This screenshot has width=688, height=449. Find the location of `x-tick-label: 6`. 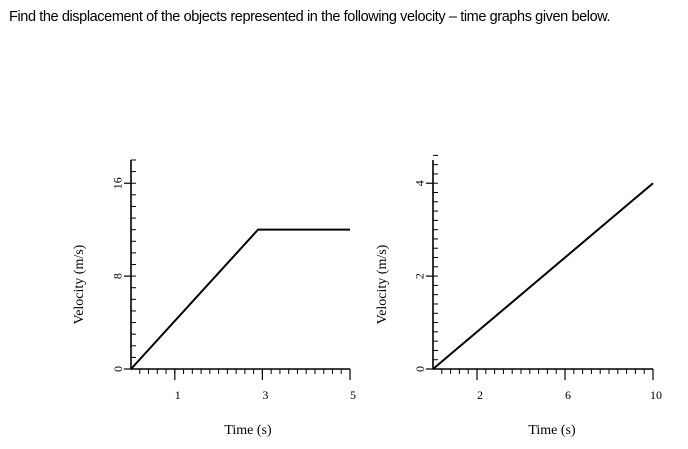

x-tick-label: 6 is located at coordinates (568, 395).